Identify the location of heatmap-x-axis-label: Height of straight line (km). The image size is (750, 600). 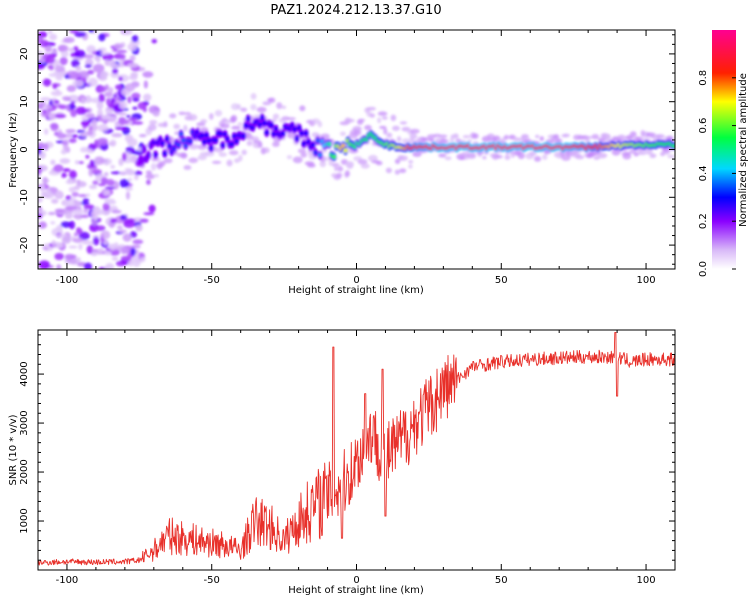
(356, 290).